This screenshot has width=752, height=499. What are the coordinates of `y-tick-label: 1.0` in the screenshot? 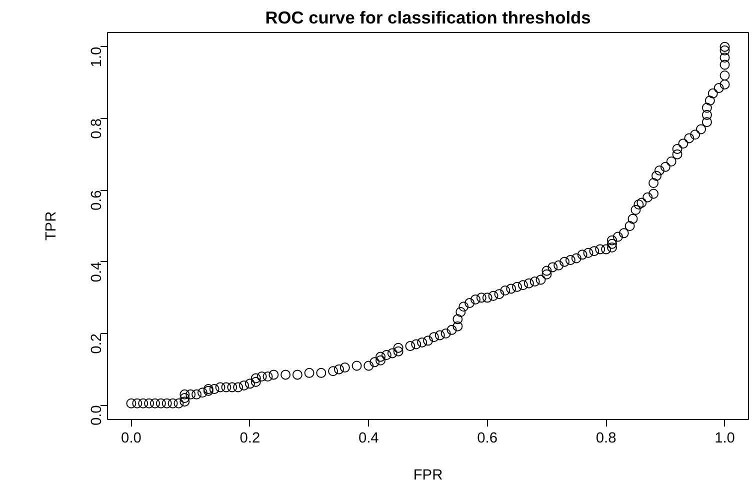 It's located at (97, 57).